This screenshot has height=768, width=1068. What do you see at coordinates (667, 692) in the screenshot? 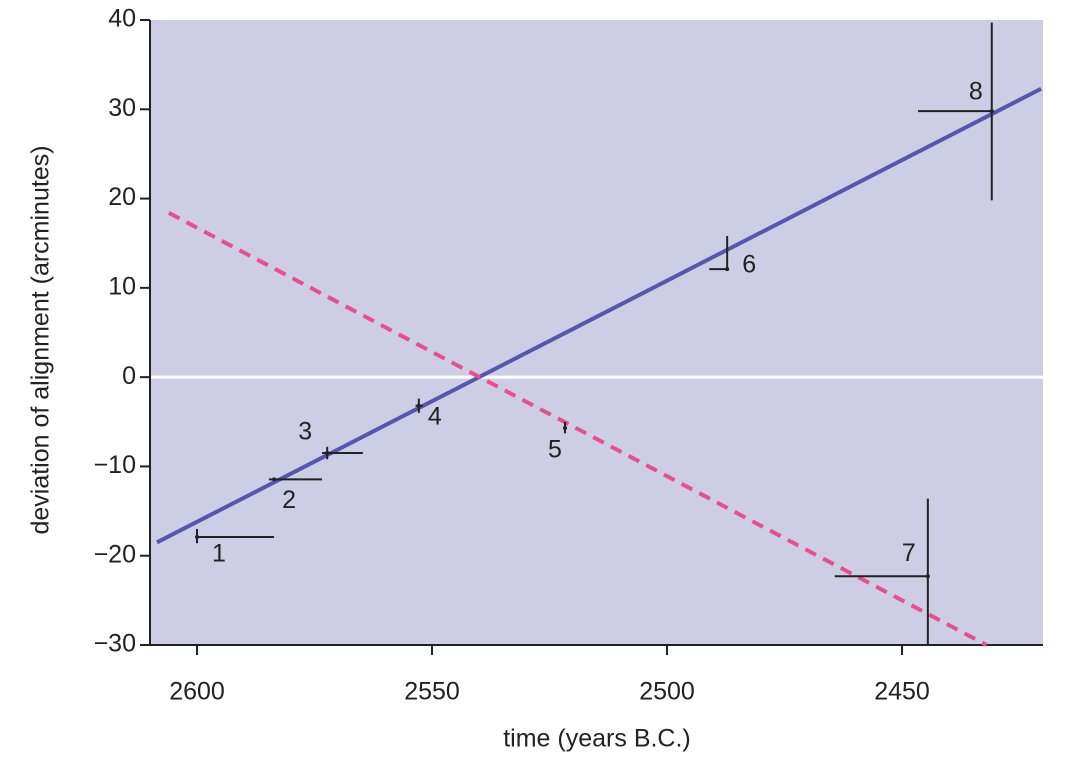
I see `x-tick-label: 2500` at bounding box center [667, 692].